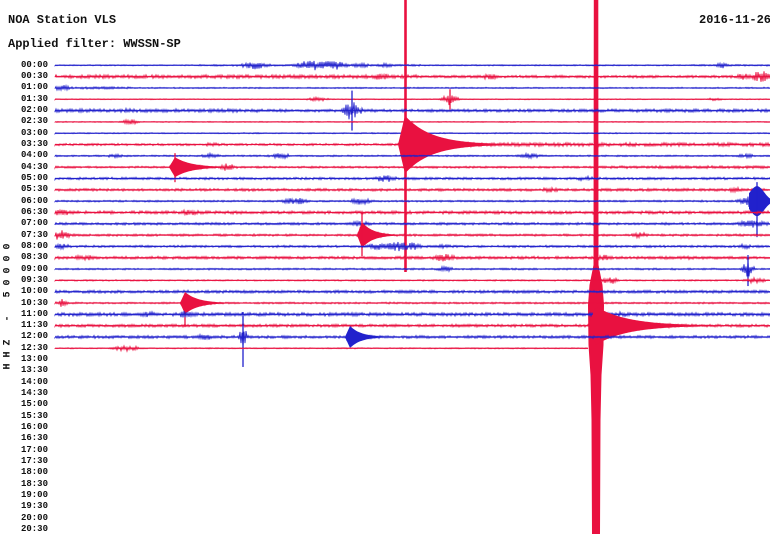  What do you see at coordinates (34, 155) in the screenshot?
I see `time-label: 04:00` at bounding box center [34, 155].